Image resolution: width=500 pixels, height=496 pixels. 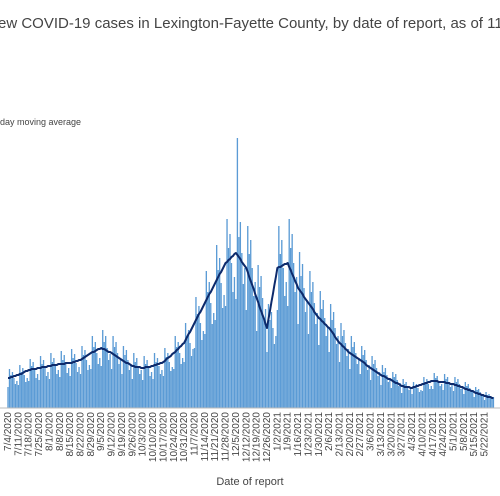 What do you see at coordinates (194, 434) in the screenshot?
I see `x-tick-label: 11/7/2020` at bounding box center [194, 434].